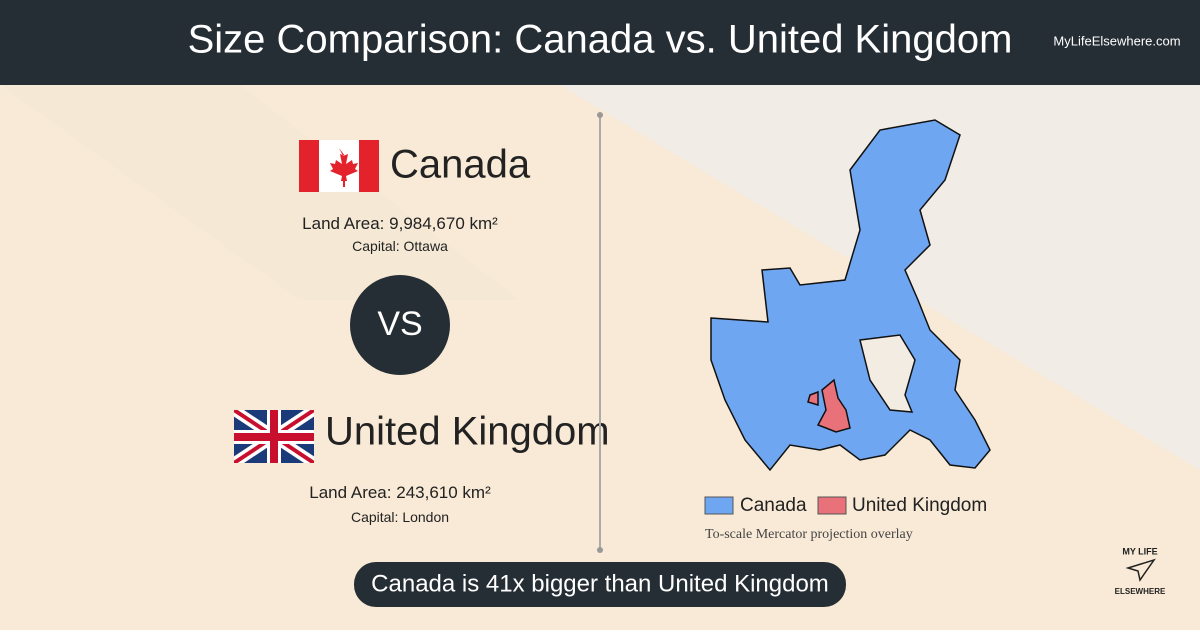 This screenshot has width=1200, height=635. What do you see at coordinates (1116, 40) in the screenshot?
I see `site-name: MyLifeElsewhere.com` at bounding box center [1116, 40].